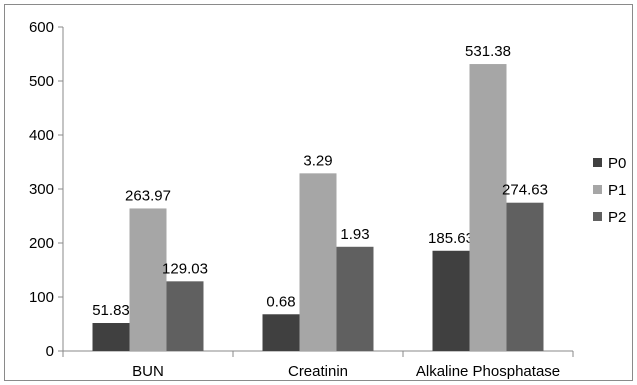  What do you see at coordinates (451, 238) in the screenshot?
I see `data-label: 185.63` at bounding box center [451, 238].